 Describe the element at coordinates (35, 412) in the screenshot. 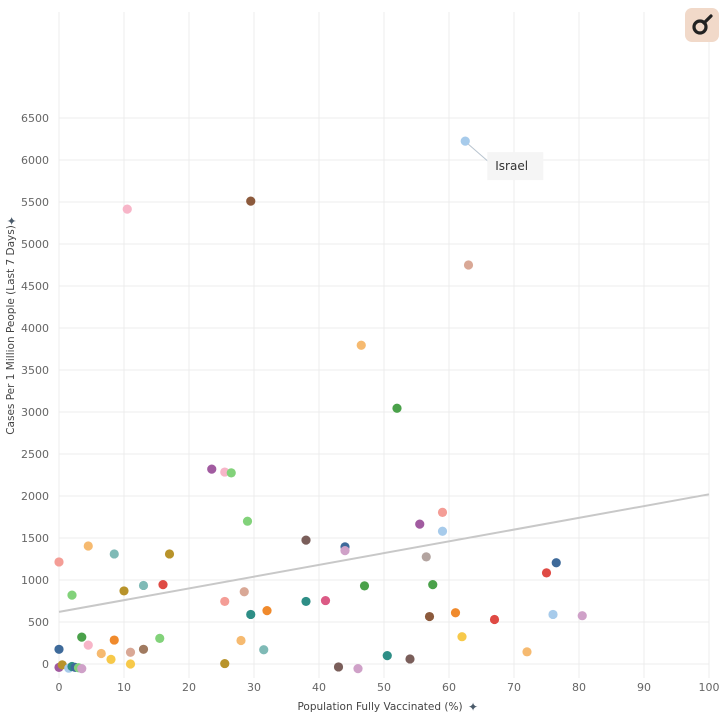

I see `y-tick-label: 3000` at that location.